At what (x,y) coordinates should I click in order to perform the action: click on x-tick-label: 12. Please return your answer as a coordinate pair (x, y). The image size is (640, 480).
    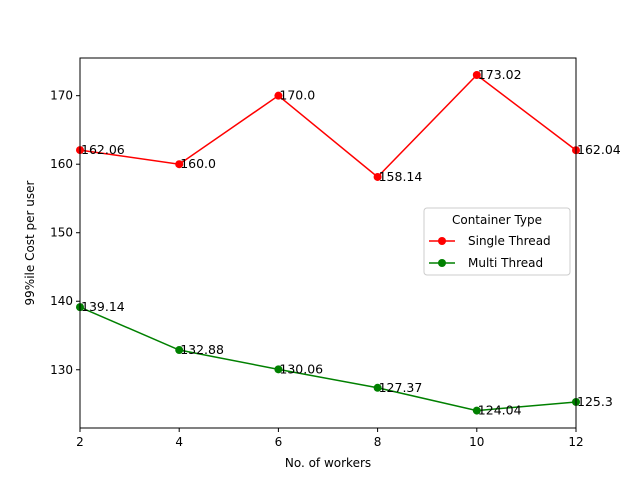
    Looking at the image, I should click on (575, 442).